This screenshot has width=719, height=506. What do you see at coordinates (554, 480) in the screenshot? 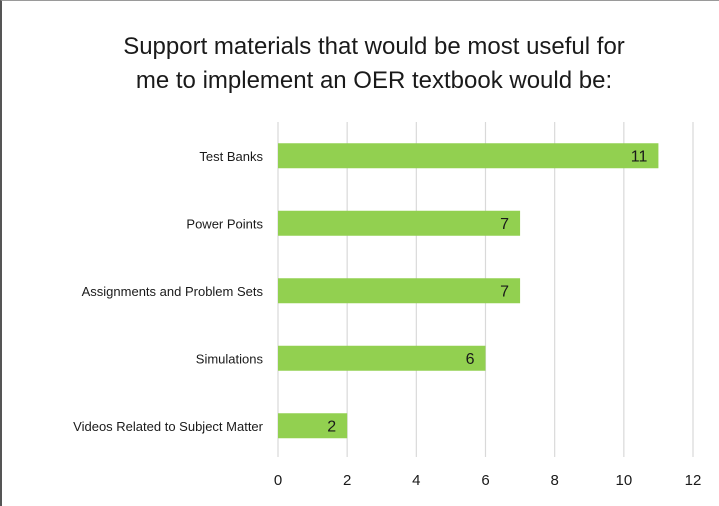
I see `x-tick-label: 8` at bounding box center [554, 480].